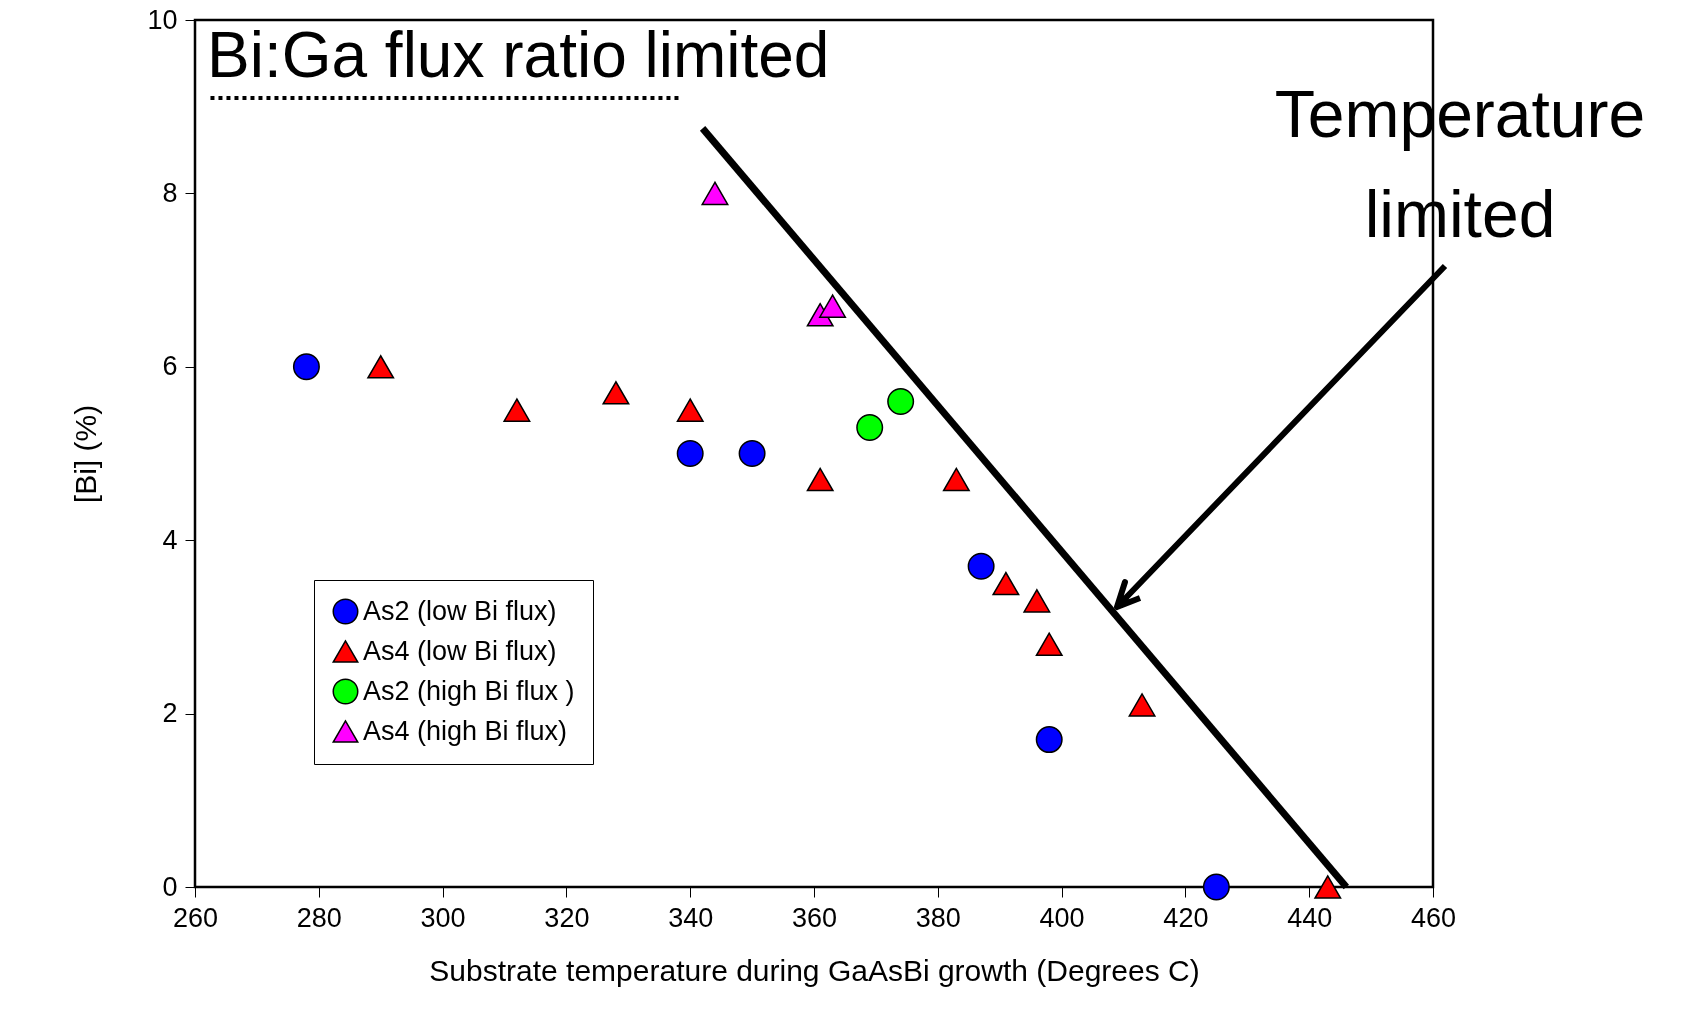  Describe the element at coordinates (938, 917) in the screenshot. I see `x-tick-label: 380` at that location.